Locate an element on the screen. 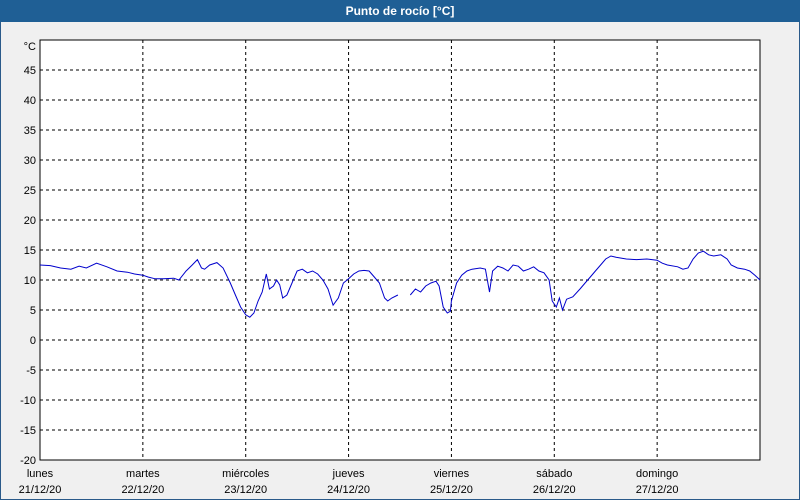 This screenshot has height=500, width=800. x-tick-date-label: 25/12/20 is located at coordinates (451, 490).